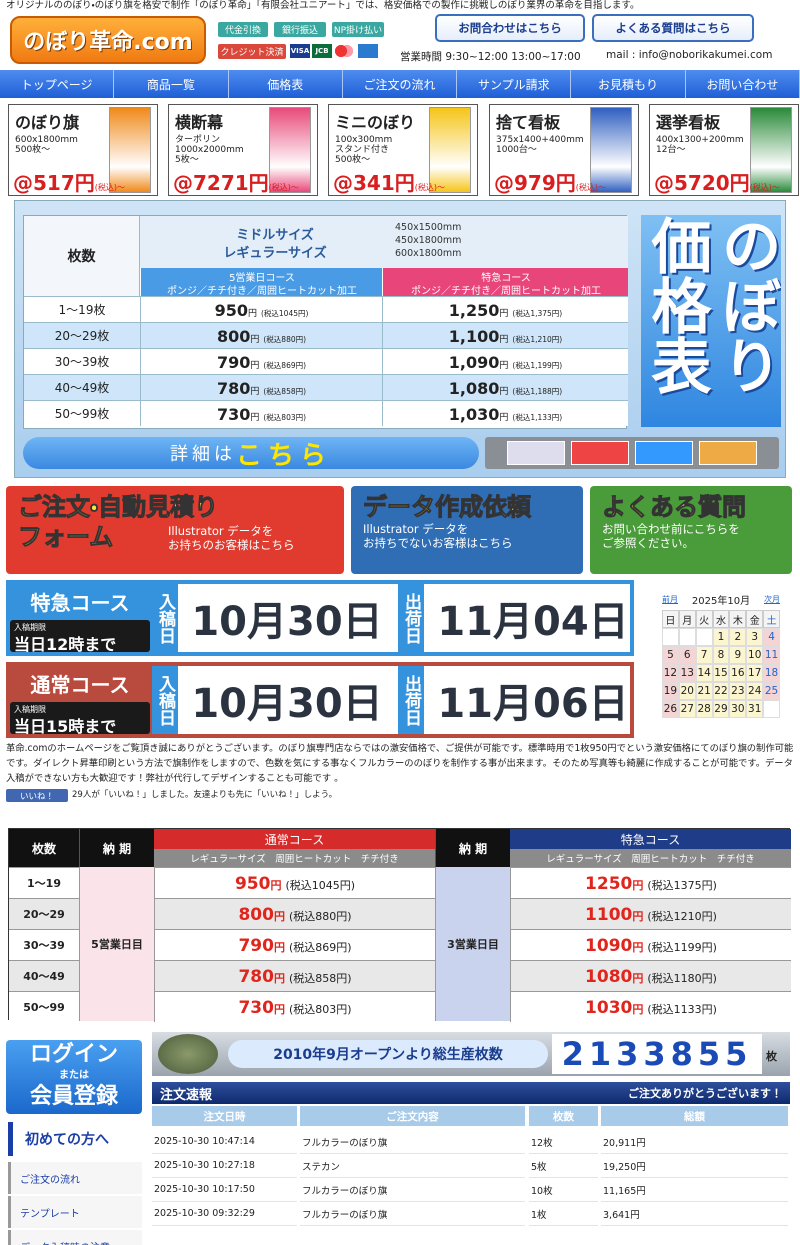  Describe the element at coordinates (108, 40) in the screenshot. I see `logo: のぼり革命.com` at that location.